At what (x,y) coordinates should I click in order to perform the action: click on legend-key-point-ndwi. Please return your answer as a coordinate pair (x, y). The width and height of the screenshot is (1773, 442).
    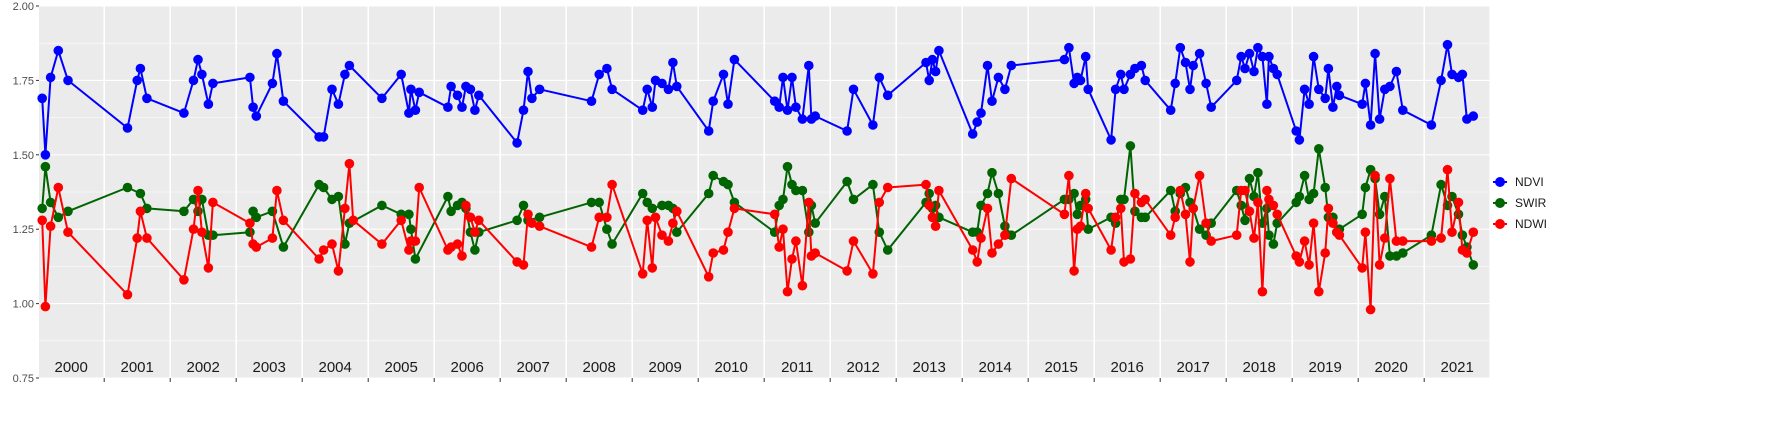
    Looking at the image, I should click on (1500, 224).